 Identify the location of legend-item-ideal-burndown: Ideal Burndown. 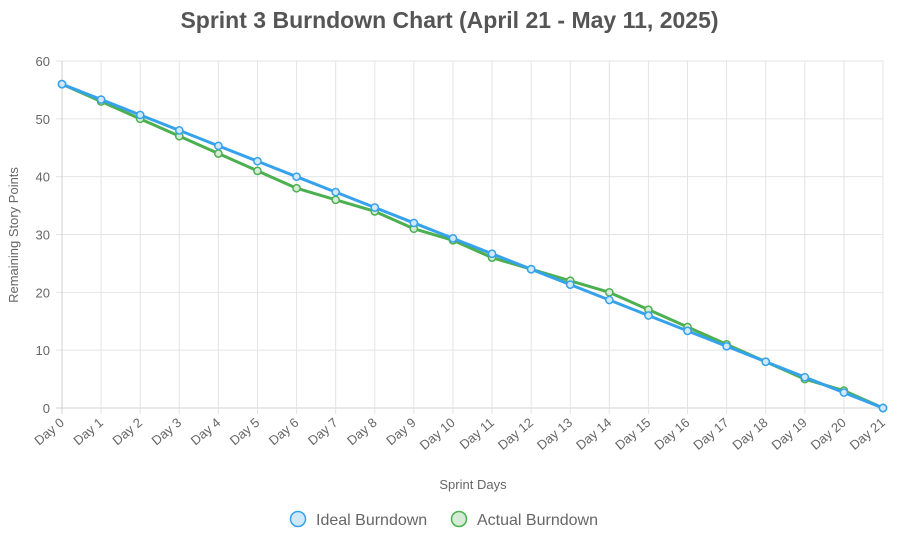
(358, 520).